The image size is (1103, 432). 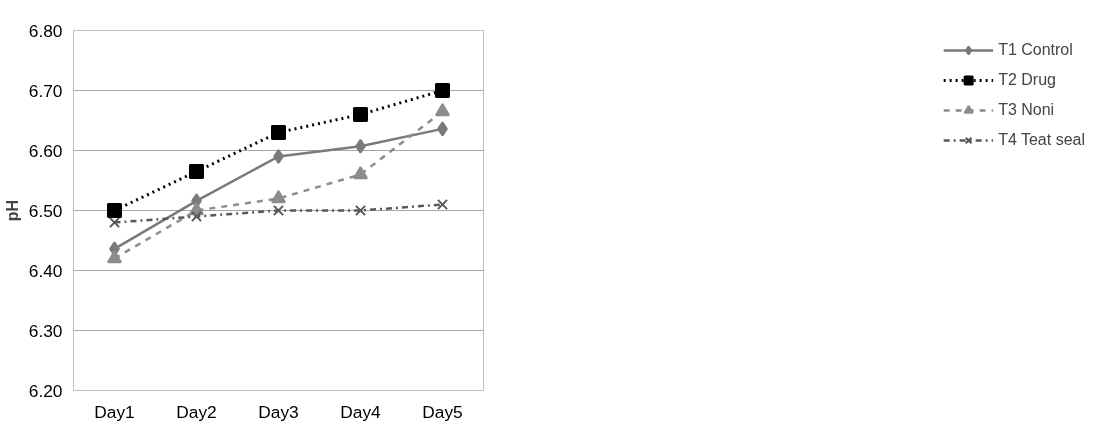 What do you see at coordinates (114, 411) in the screenshot?
I see `x-tick-label: Day1` at bounding box center [114, 411].